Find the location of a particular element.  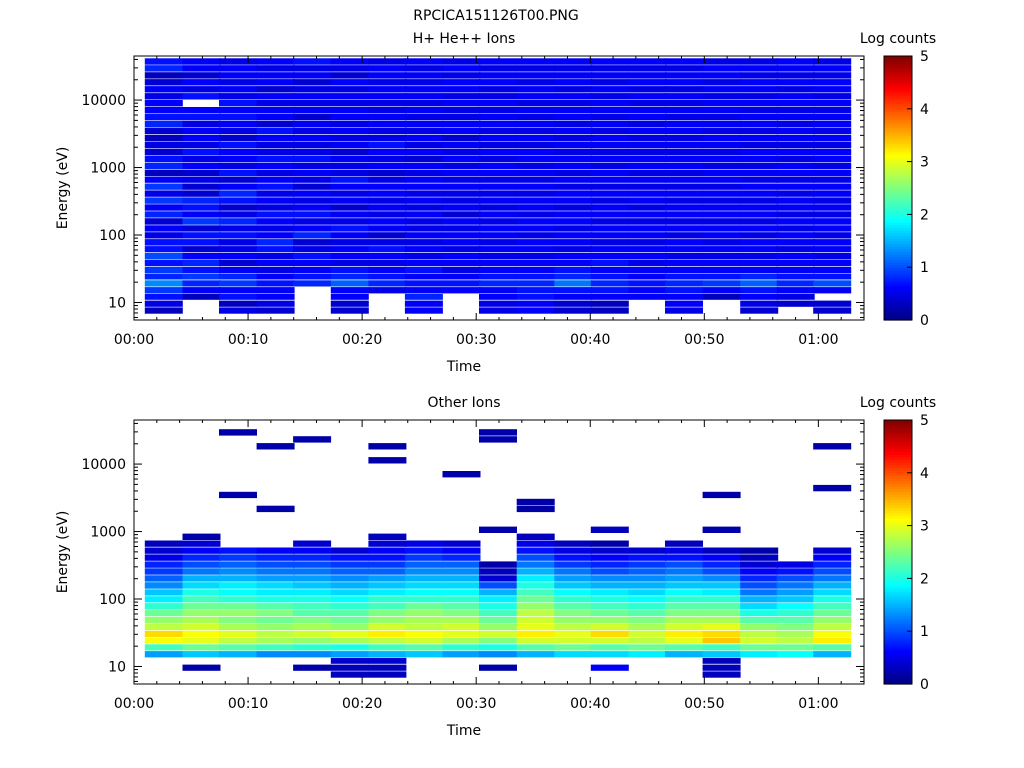

colorbar-tick-label: 2 is located at coordinates (924, 215).